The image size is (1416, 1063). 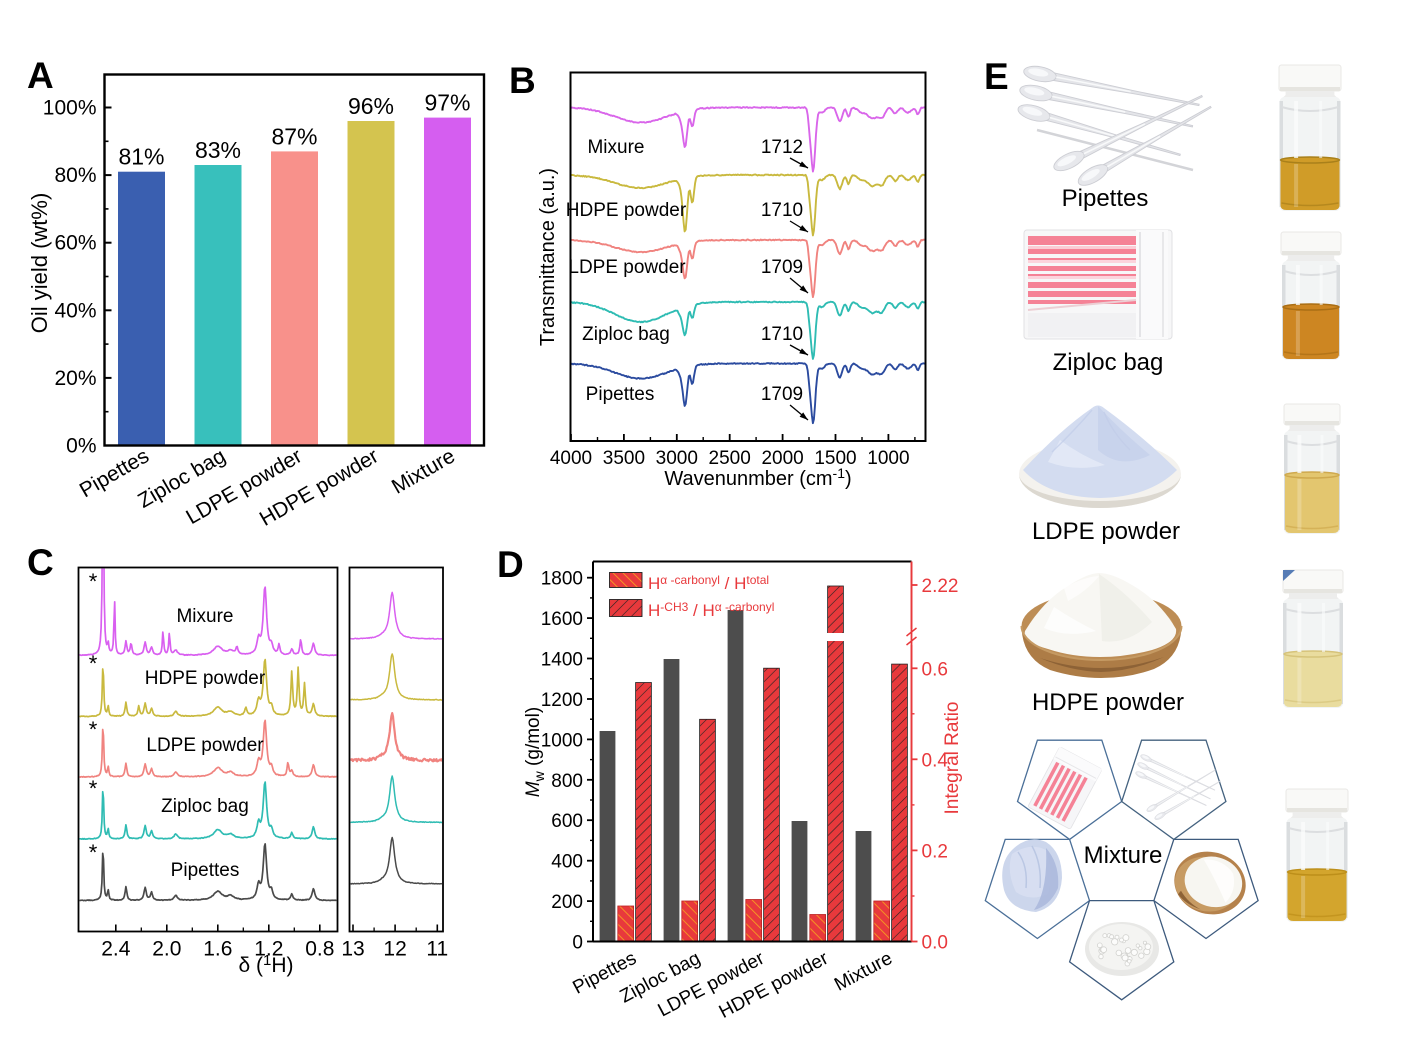 I want to click on svg-text: 1712, so click(x=782, y=147).